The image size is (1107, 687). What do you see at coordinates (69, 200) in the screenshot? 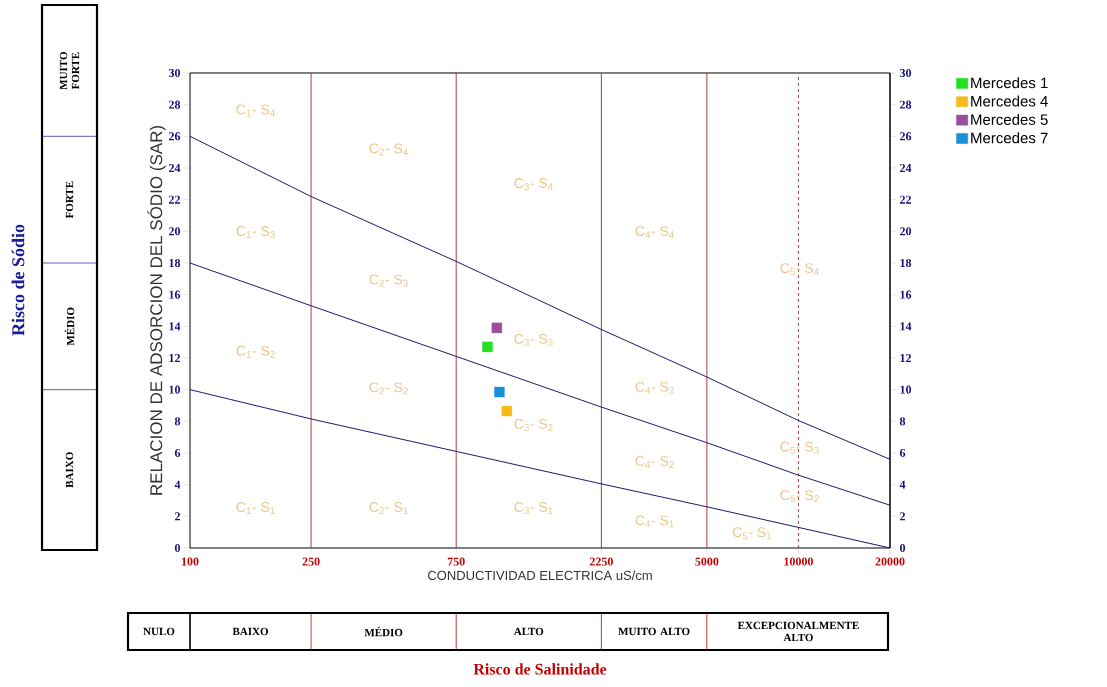
I see `text: FORTE` at bounding box center [69, 200].